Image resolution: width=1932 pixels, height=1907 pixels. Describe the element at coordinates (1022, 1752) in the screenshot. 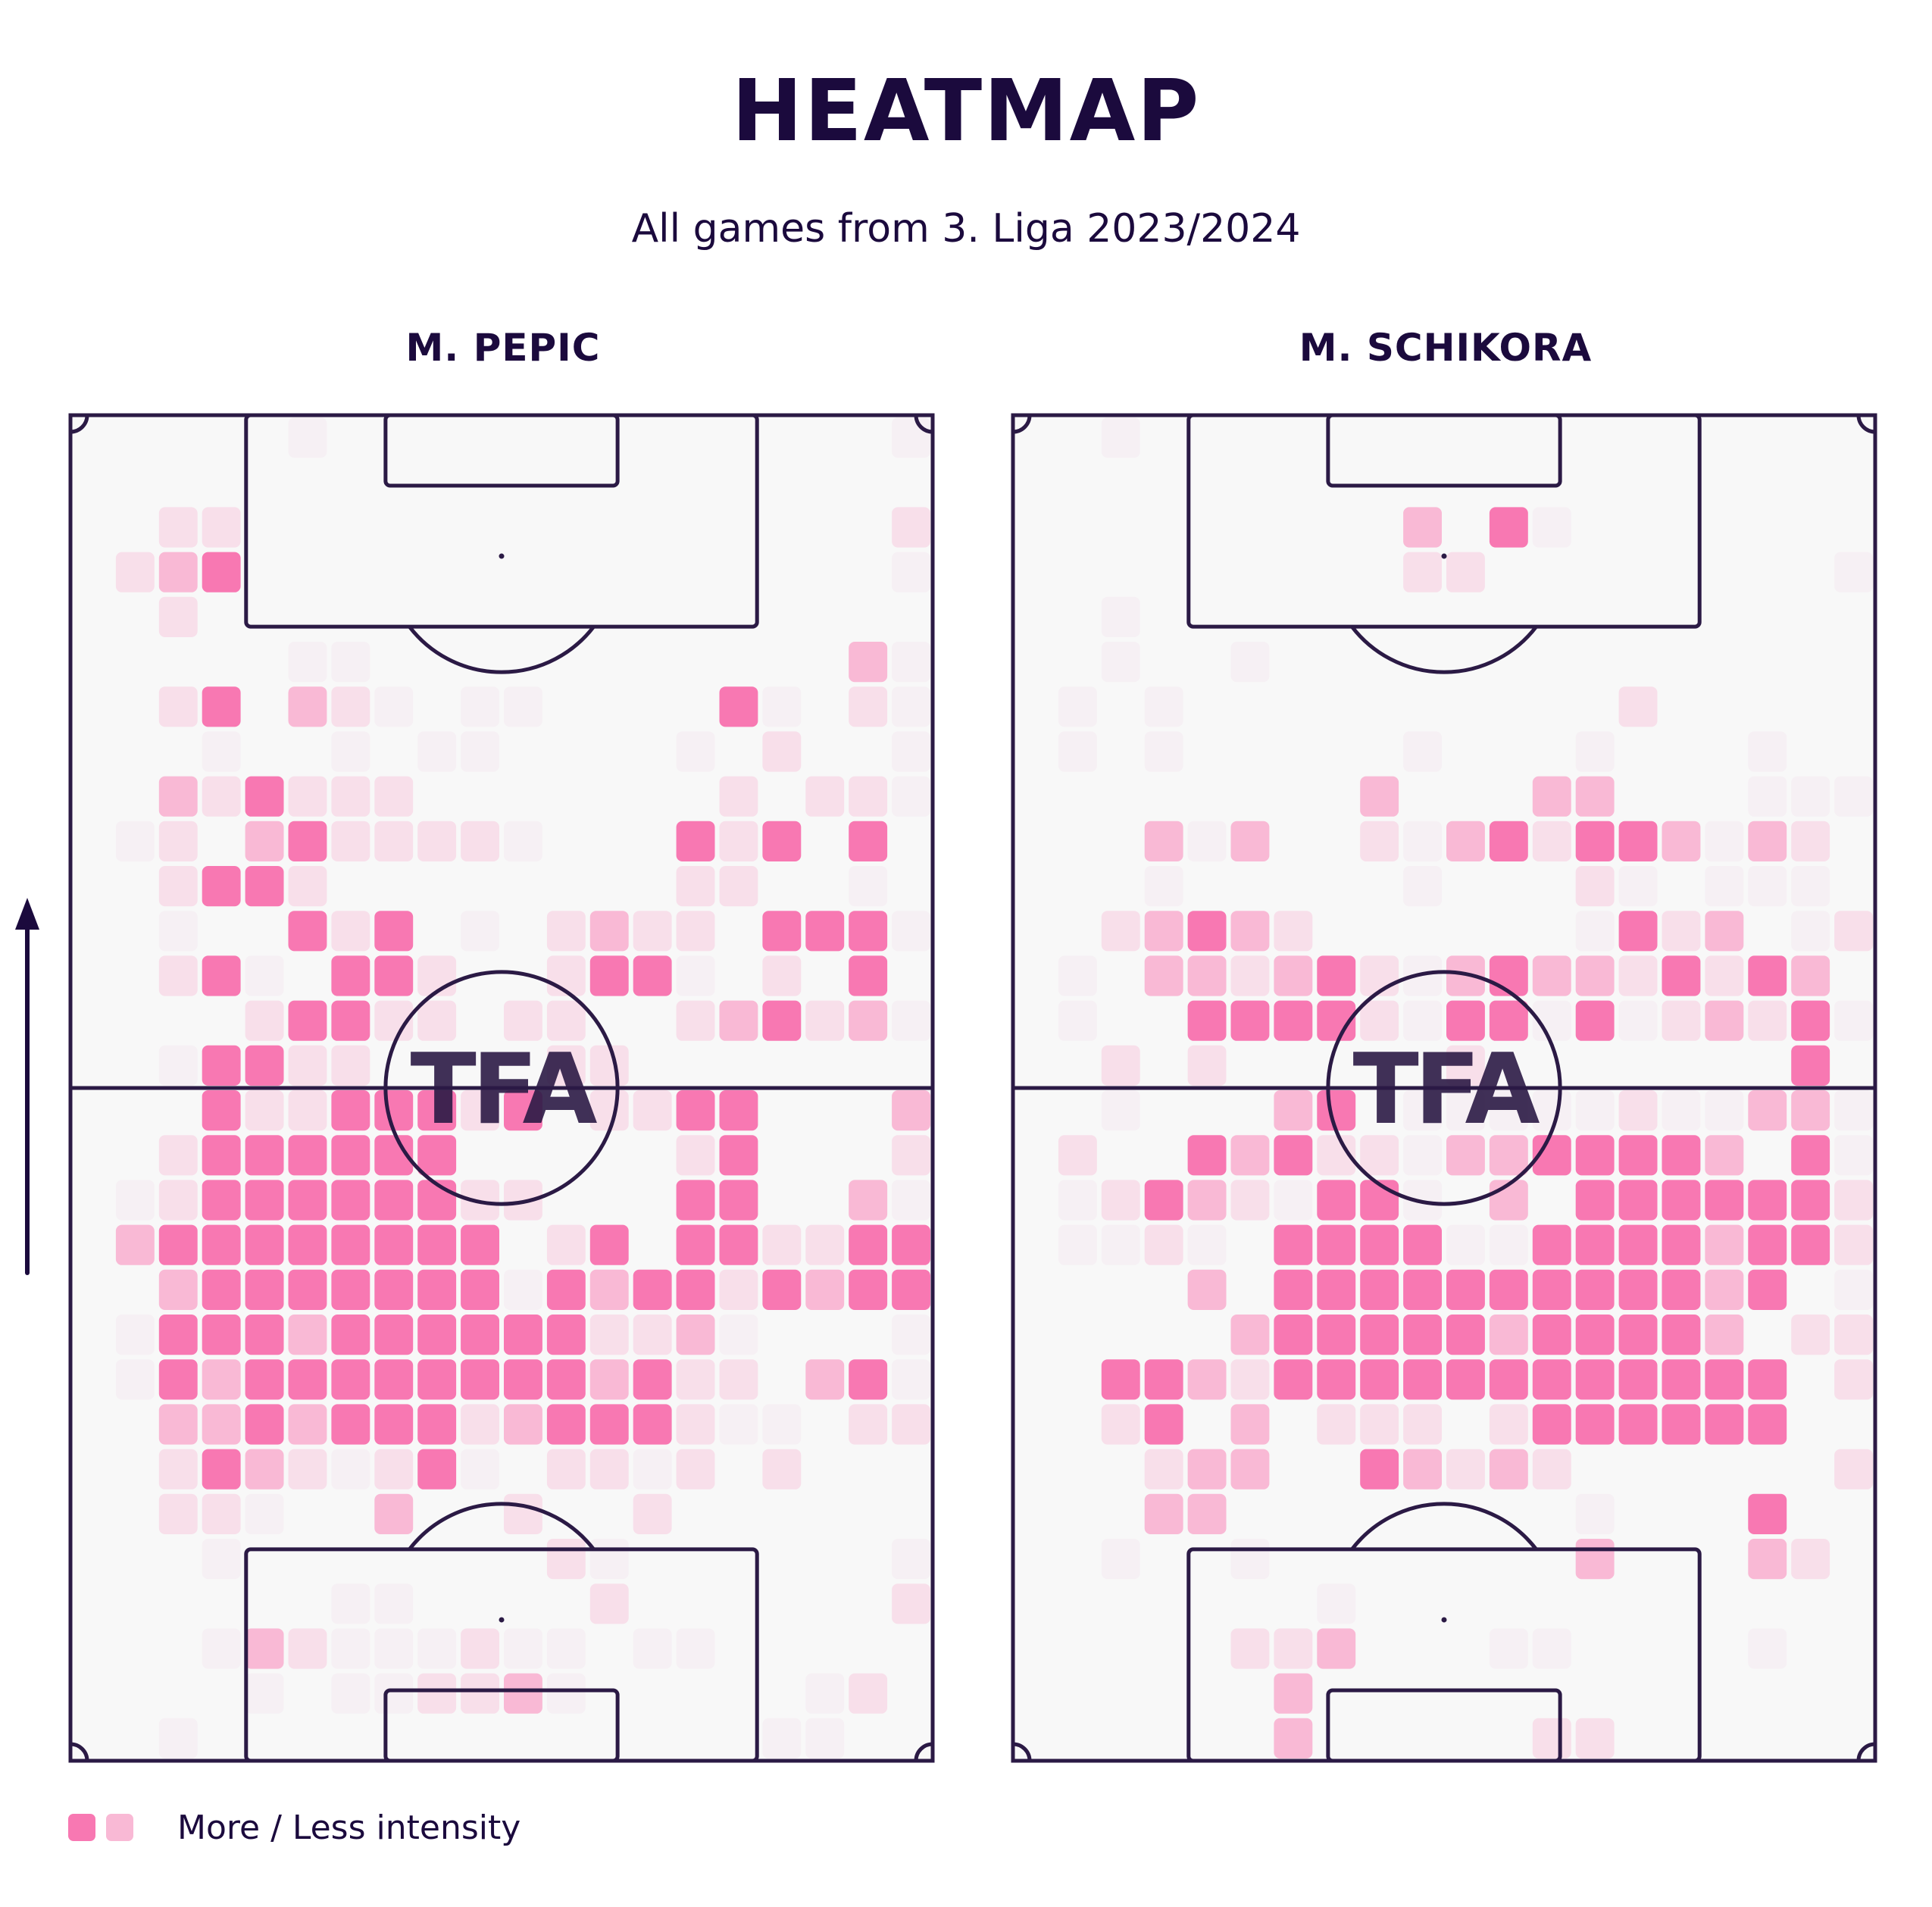

I see `corner-arc` at that location.